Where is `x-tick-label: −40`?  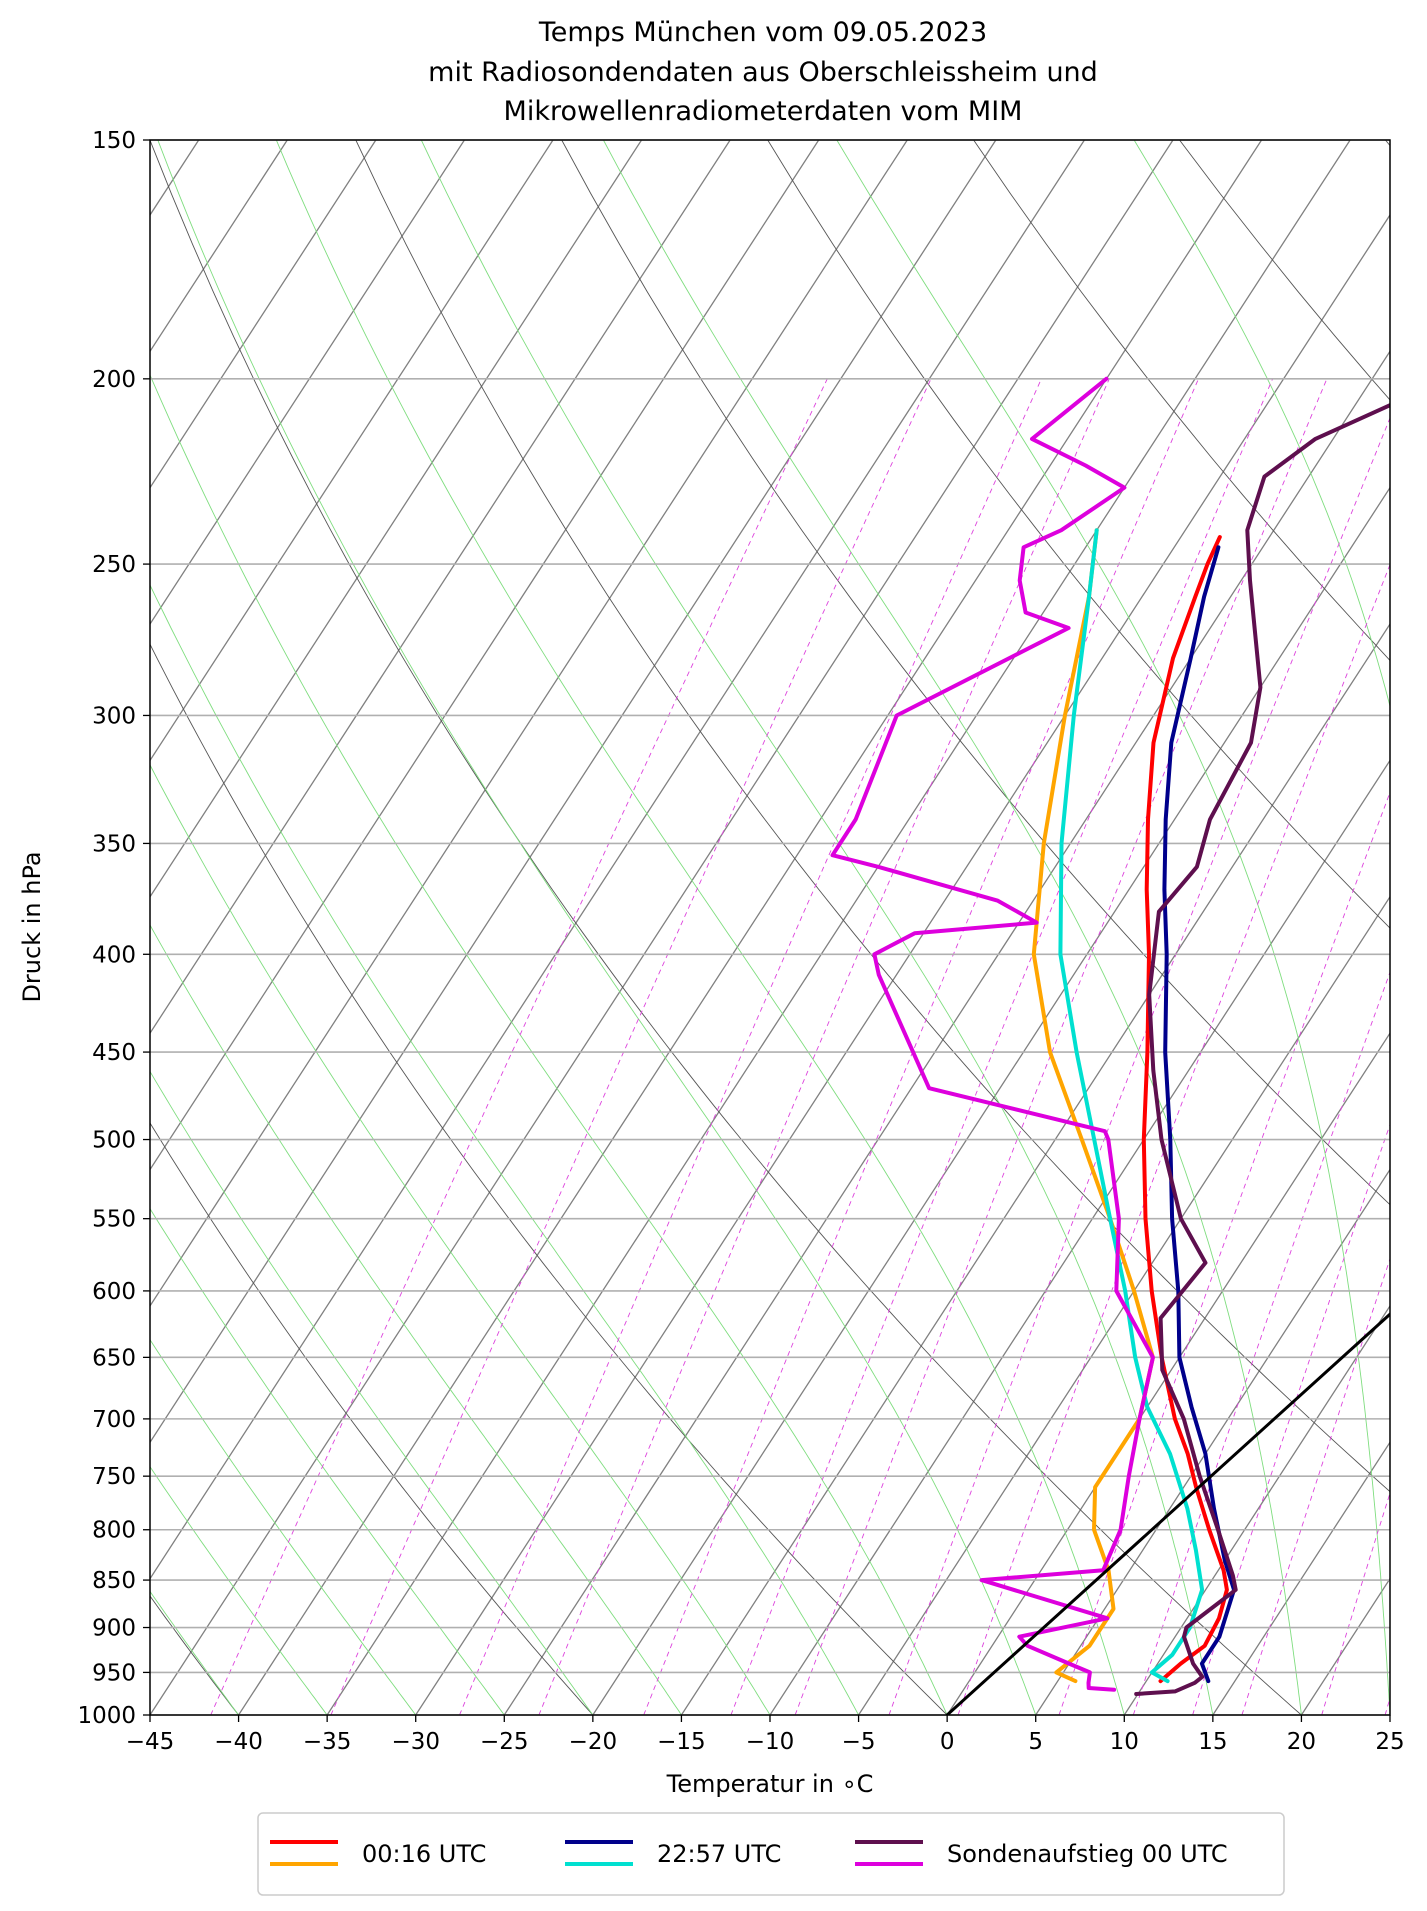 x-tick-label: −40 is located at coordinates (238, 1742).